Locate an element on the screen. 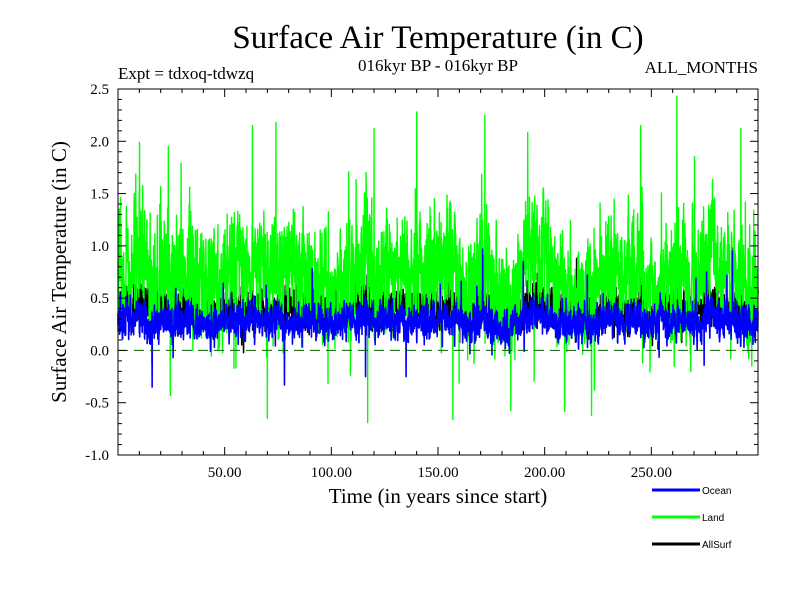 The width and height of the screenshot is (800, 600). legend-label-allsurf: AllSurf is located at coordinates (717, 545).